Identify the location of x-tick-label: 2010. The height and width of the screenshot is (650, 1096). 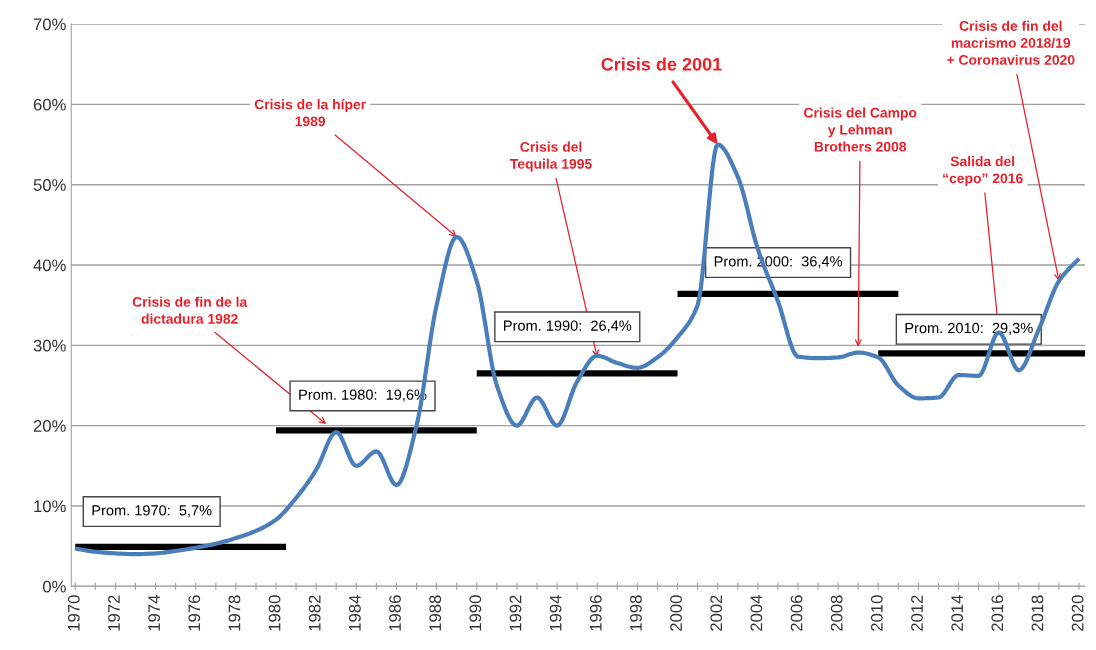
(876, 613).